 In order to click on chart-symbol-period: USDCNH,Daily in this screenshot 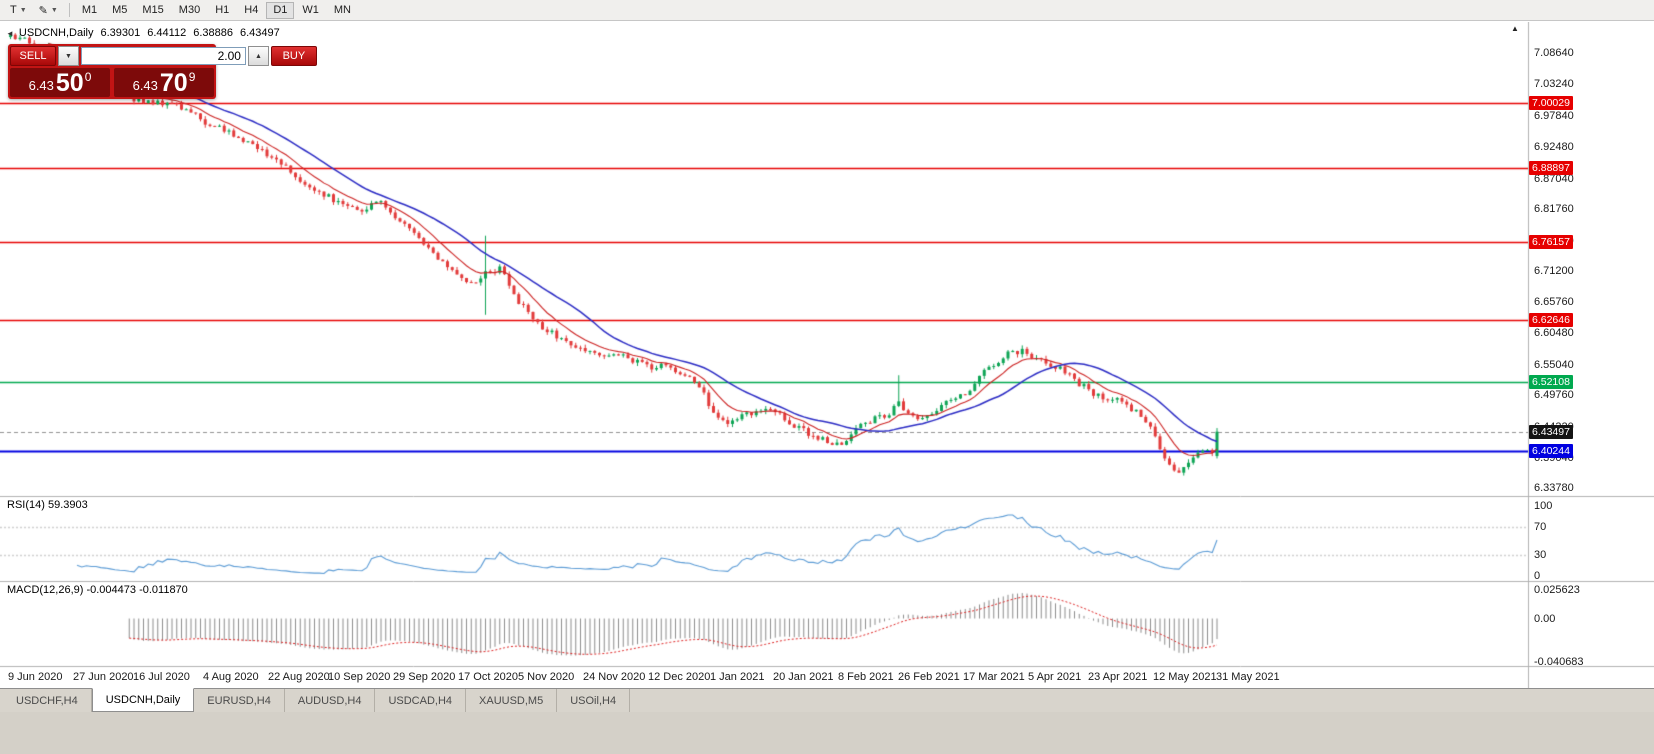, I will do `click(56, 33)`.